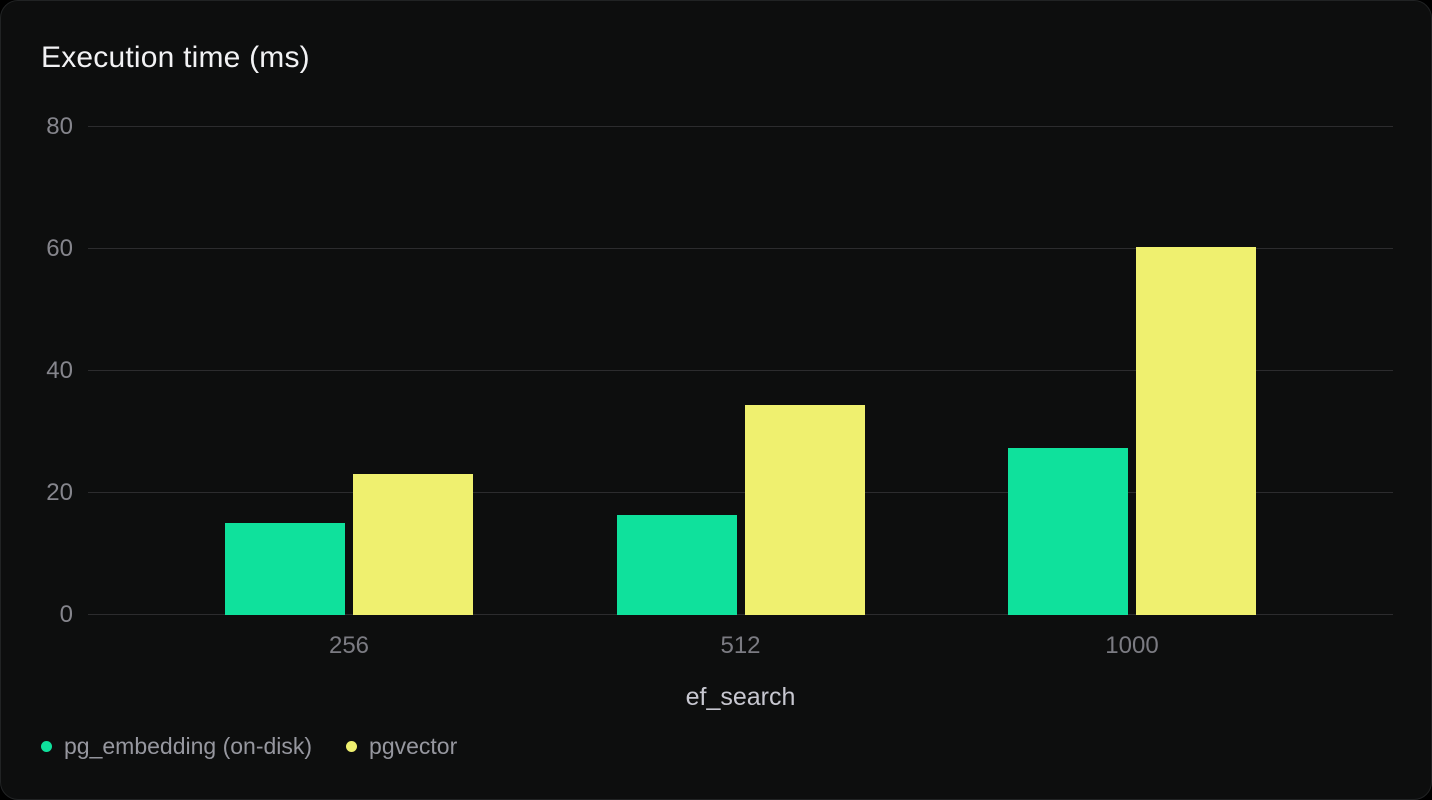 Image resolution: width=1432 pixels, height=800 pixels. What do you see at coordinates (59, 126) in the screenshot?
I see `y-tick-label-80: 80` at bounding box center [59, 126].